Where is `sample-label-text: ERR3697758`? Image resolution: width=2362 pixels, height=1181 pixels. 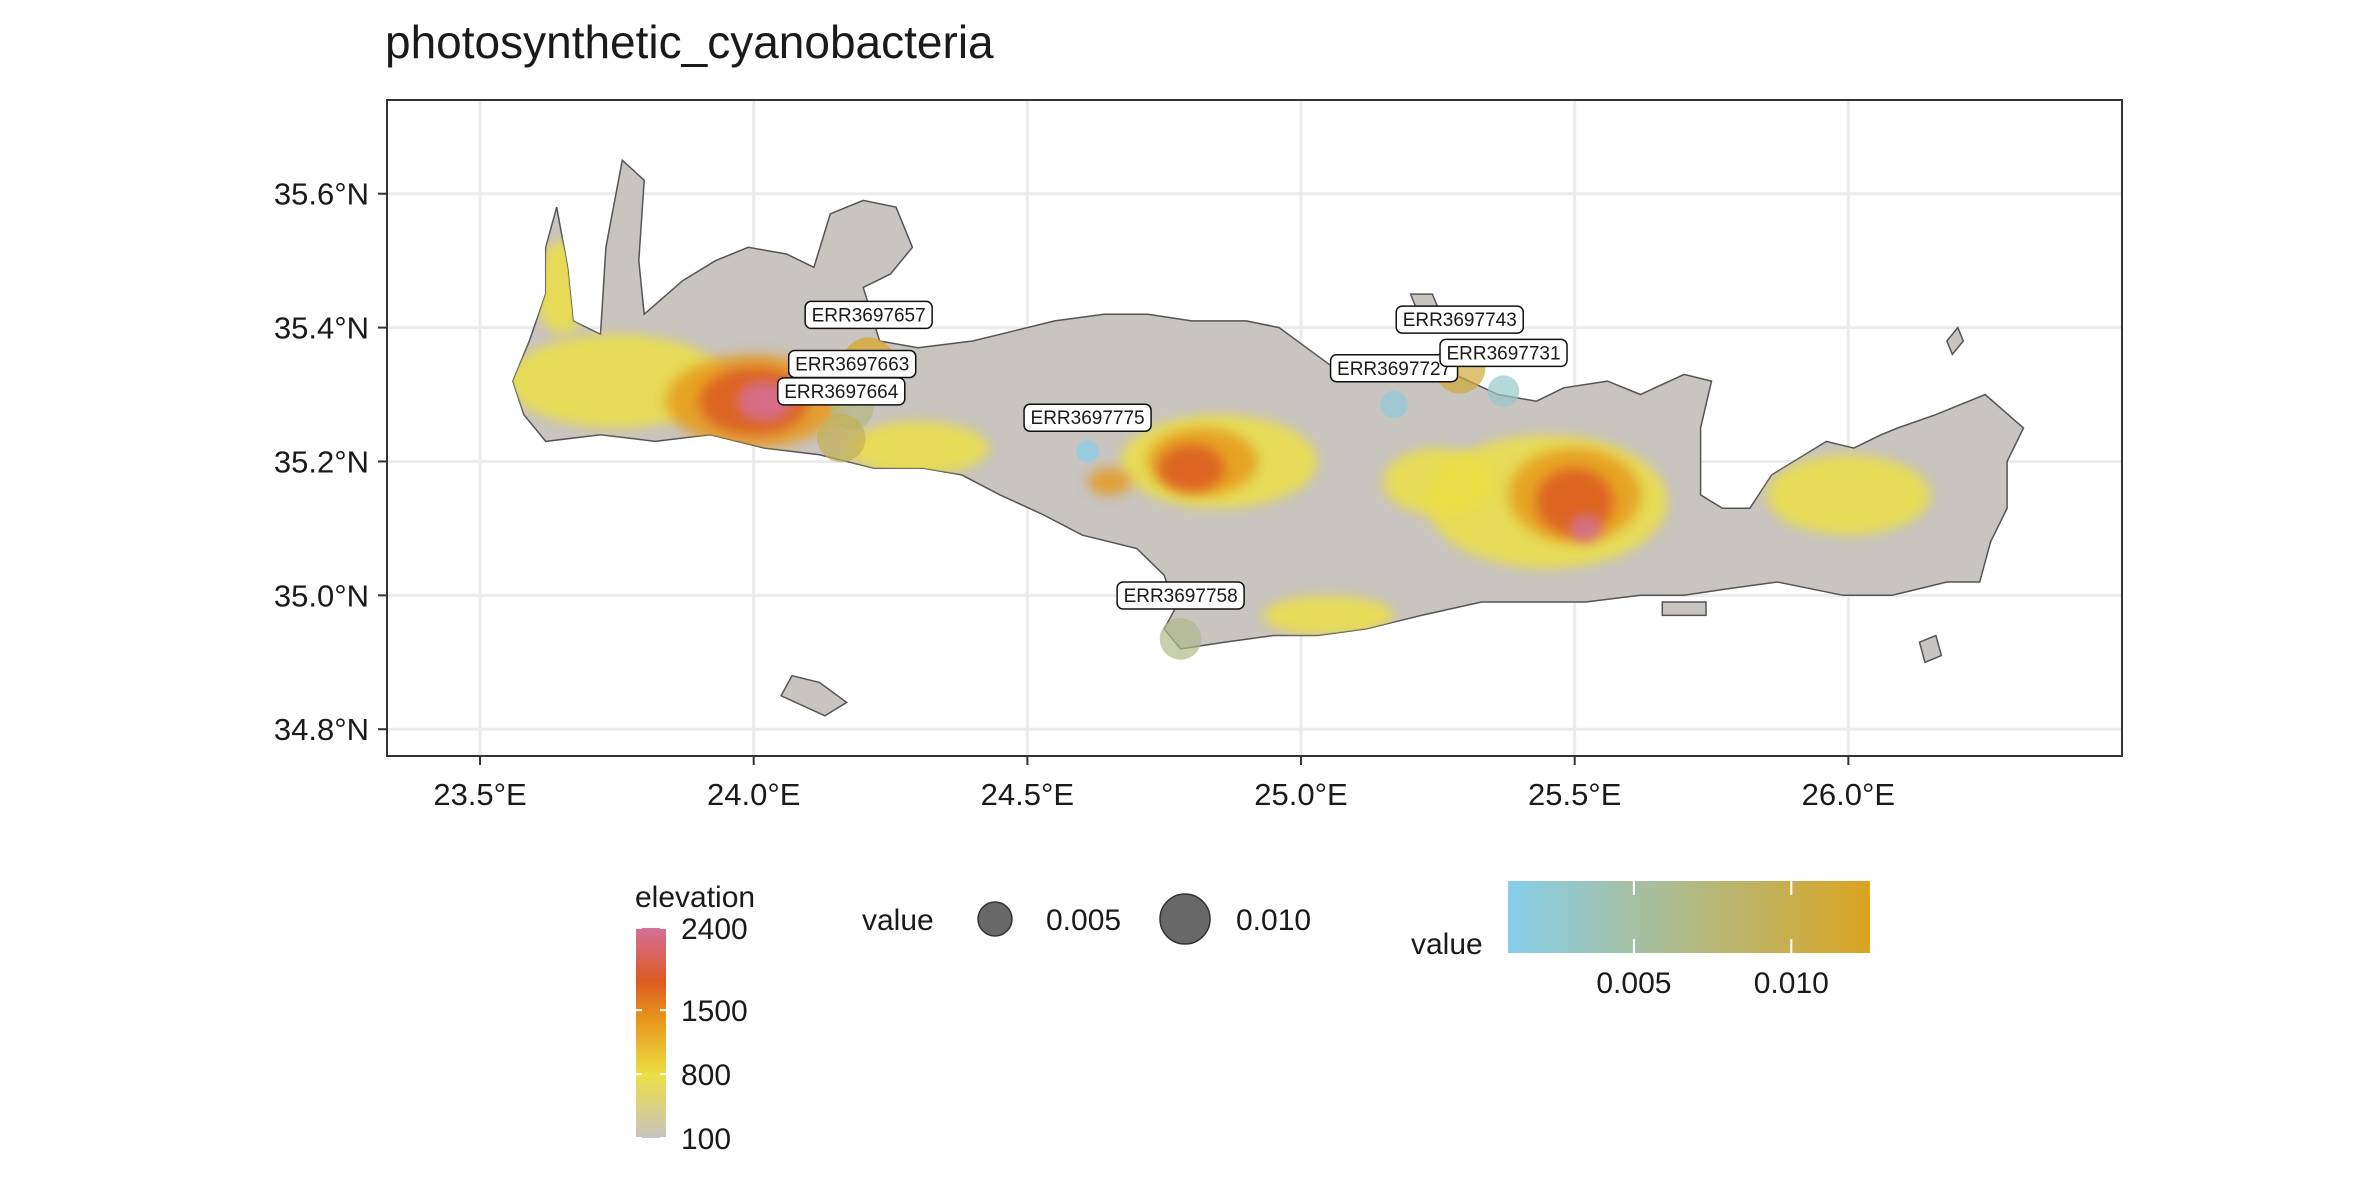
sample-label-text: ERR3697758 is located at coordinates (1181, 596).